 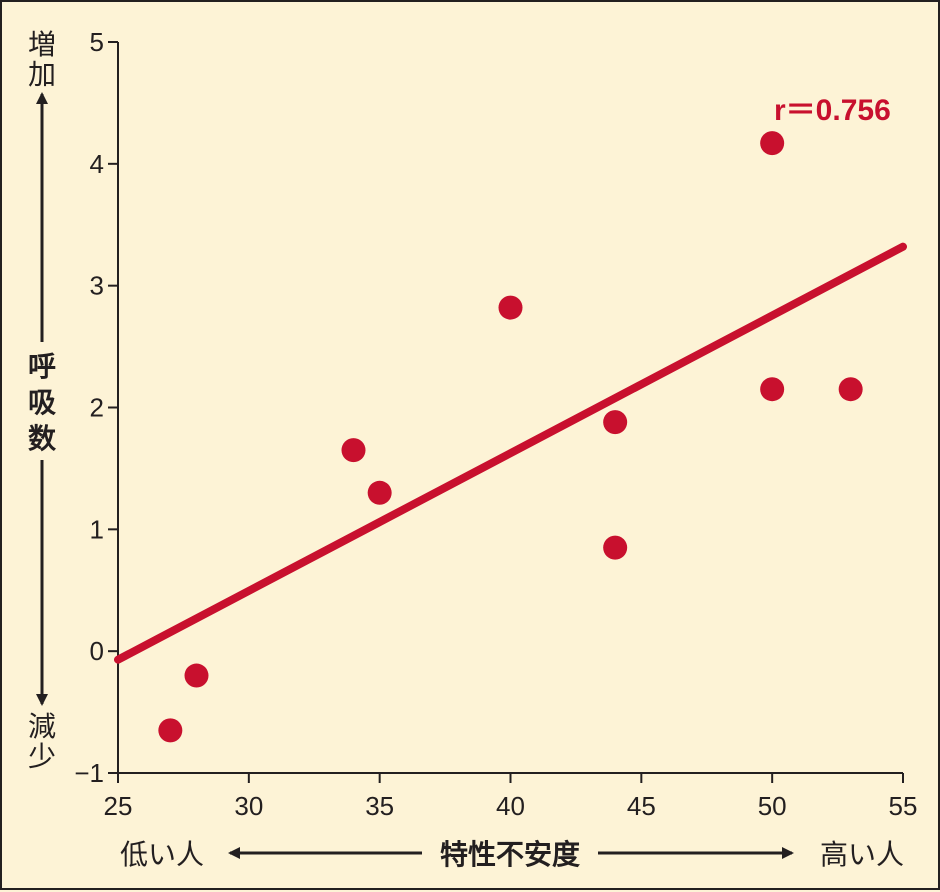 What do you see at coordinates (42, 366) in the screenshot?
I see `y-label-char1: 呼` at bounding box center [42, 366].